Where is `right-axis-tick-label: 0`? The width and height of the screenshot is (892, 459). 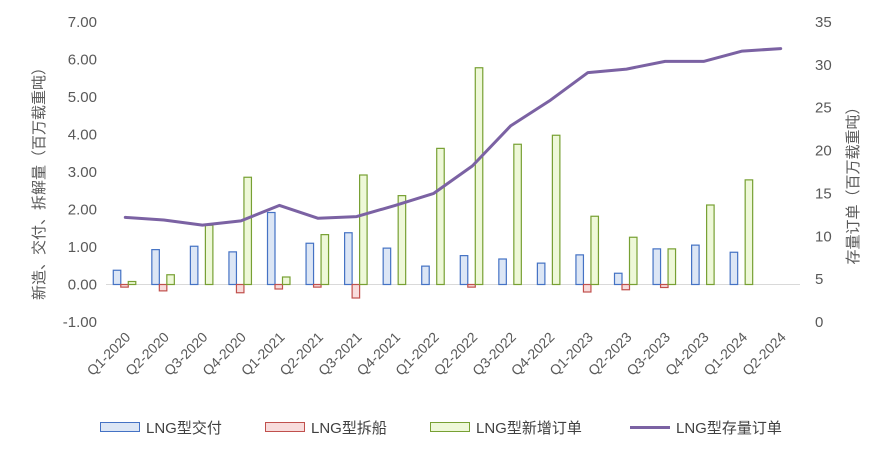
right-axis-tick-label: 0 is located at coordinates (819, 322).